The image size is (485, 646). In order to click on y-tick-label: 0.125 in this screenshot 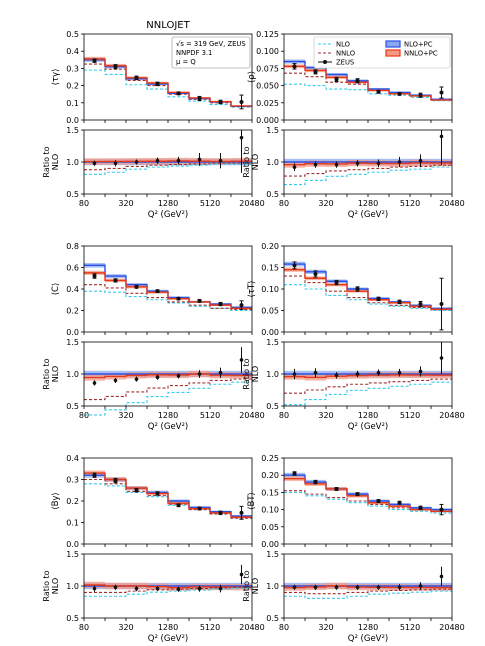, I will do `click(267, 34)`.